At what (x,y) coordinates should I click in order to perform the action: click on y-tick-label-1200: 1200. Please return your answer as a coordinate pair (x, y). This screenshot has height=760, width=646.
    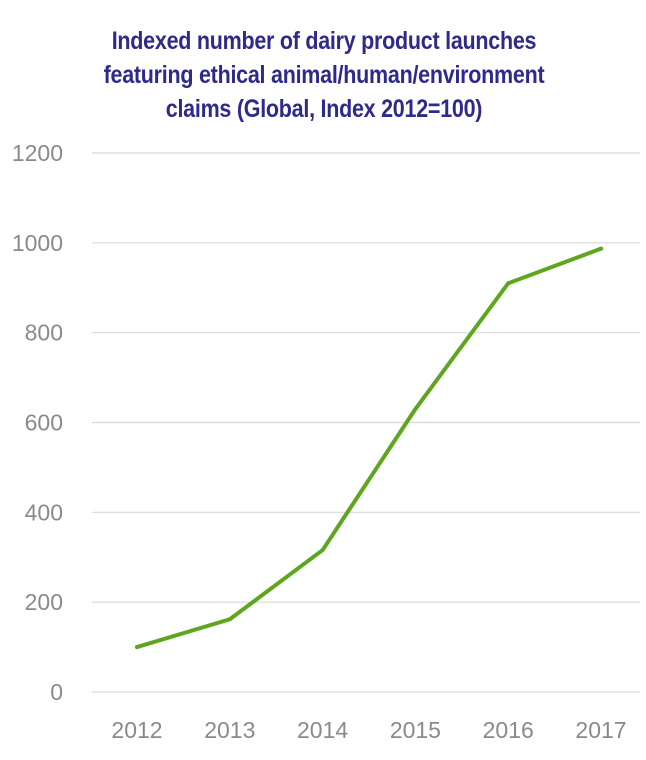
    Looking at the image, I should click on (37, 153).